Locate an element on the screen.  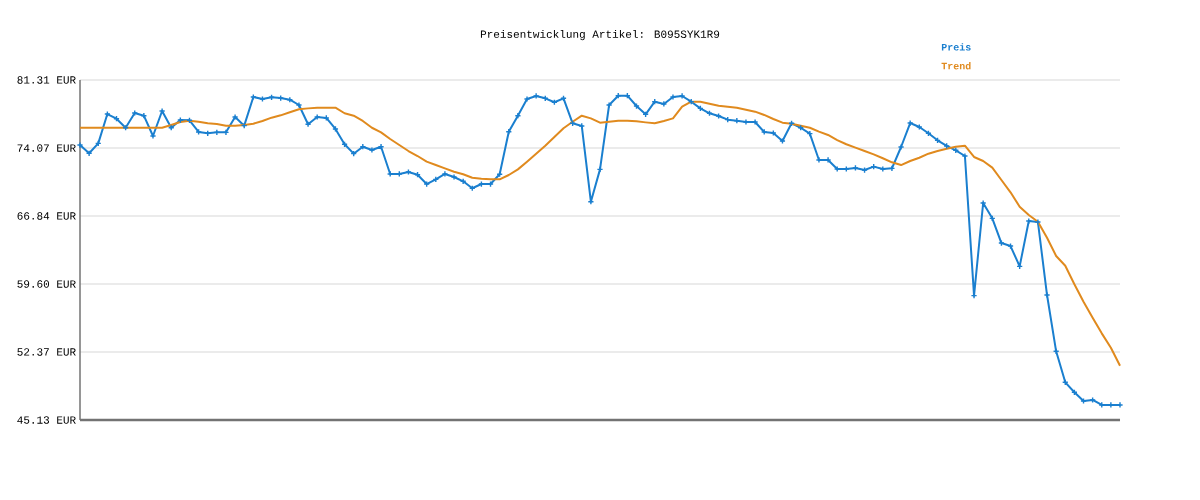
y-tick-label: 81.31 EUR is located at coordinates (46, 80).